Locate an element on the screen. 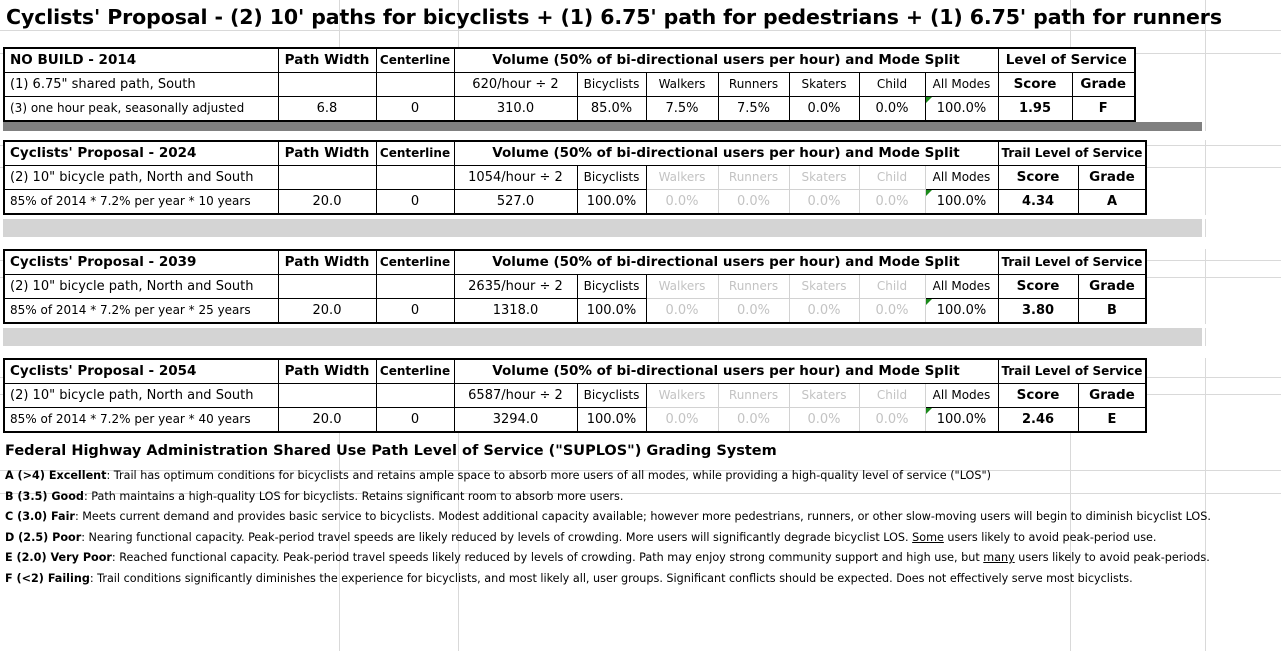 The image size is (1281, 651). assumption-label: 85% of 2014 * 7.2% per year * 40 years is located at coordinates (141, 420).